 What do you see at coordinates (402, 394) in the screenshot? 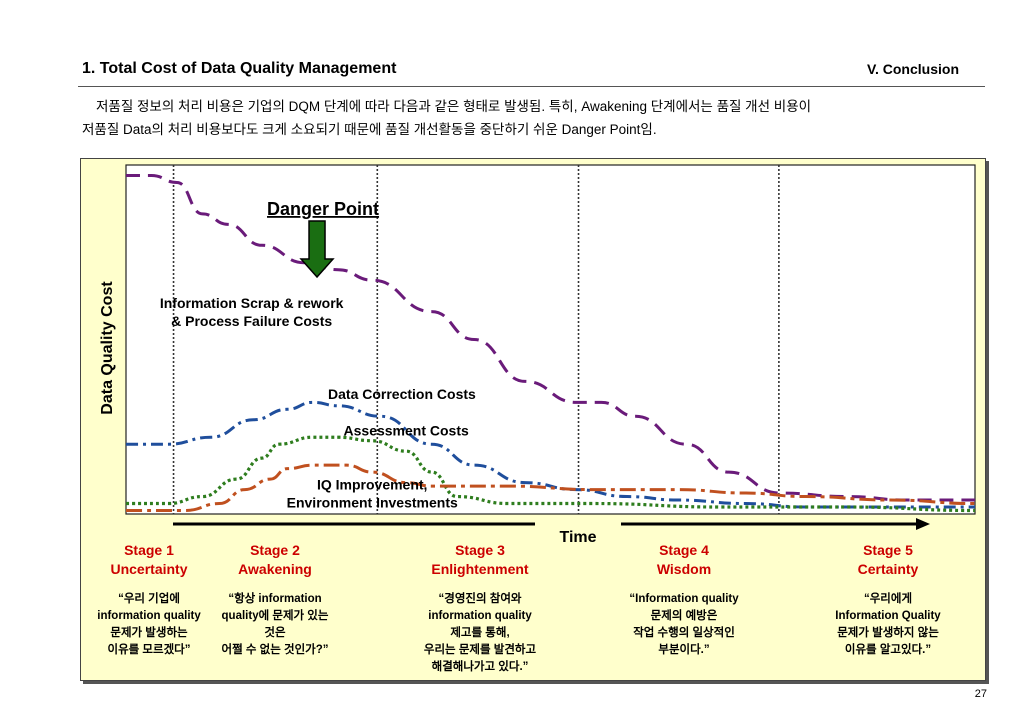
I see `series-label-2: Data Correction Costs` at bounding box center [402, 394].